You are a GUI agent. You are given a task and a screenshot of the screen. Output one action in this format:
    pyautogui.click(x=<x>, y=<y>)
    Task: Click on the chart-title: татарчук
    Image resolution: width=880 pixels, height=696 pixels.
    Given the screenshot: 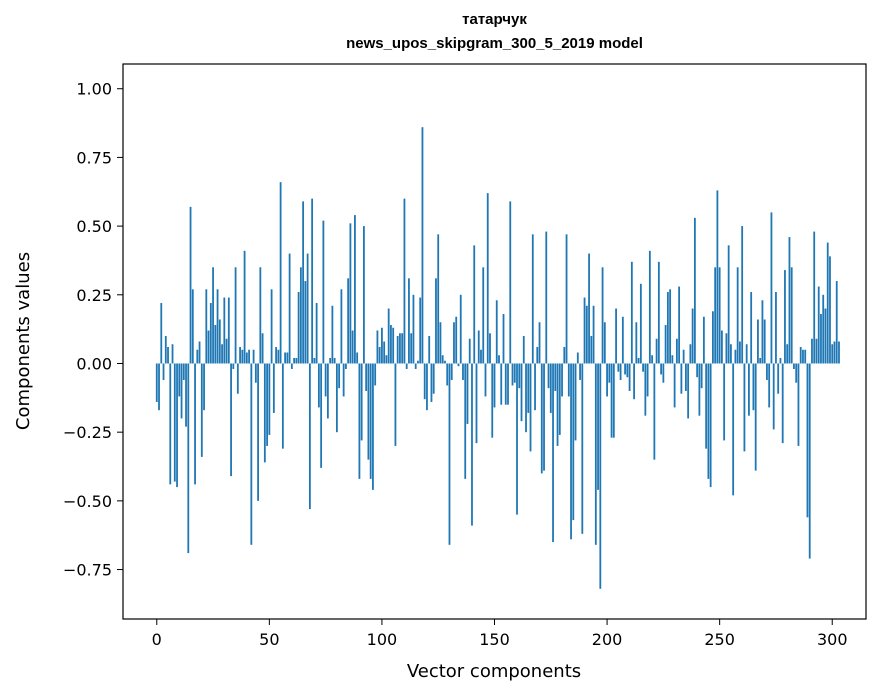 What is the action you would take?
    pyautogui.click(x=494, y=19)
    